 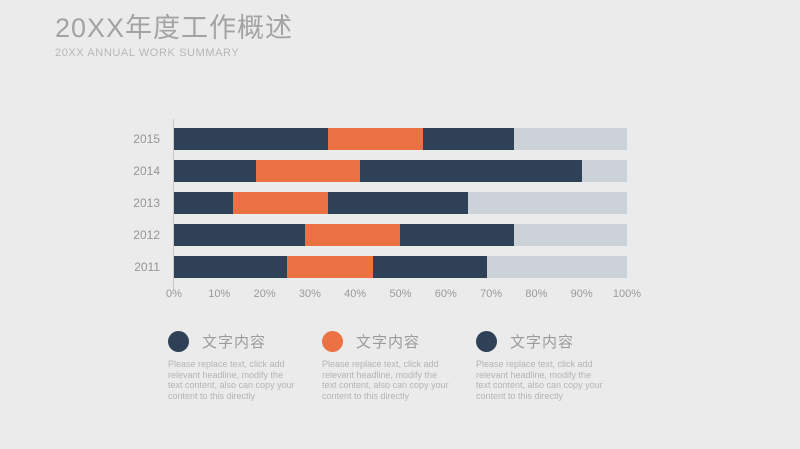 What do you see at coordinates (147, 53) in the screenshot?
I see `page-subtitle: 20XX ANNUAL WORK SUMMARY` at bounding box center [147, 53].